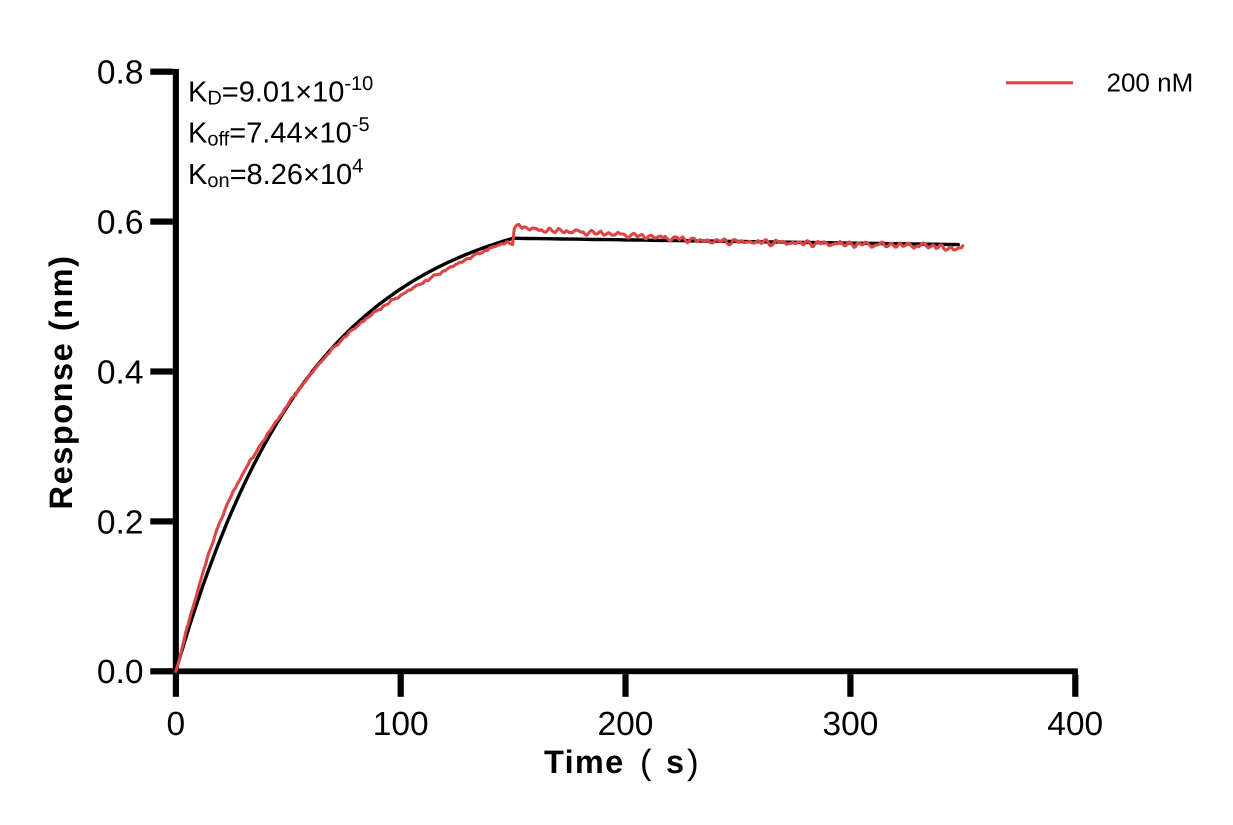 The image size is (1233, 825). What do you see at coordinates (626, 724) in the screenshot?
I see `svg-text: 200` at bounding box center [626, 724].